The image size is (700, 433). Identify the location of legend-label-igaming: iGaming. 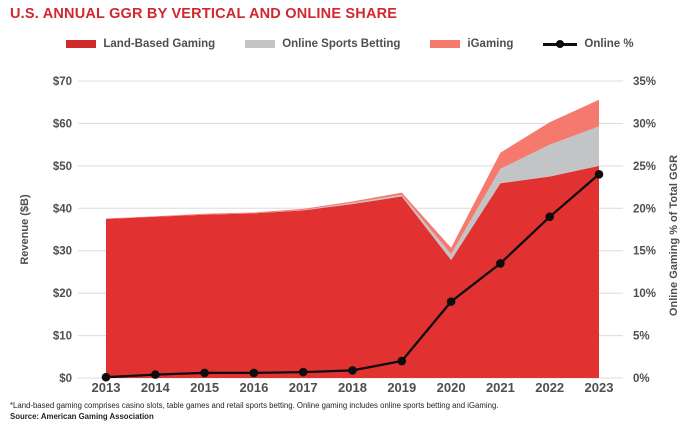
(490, 44).